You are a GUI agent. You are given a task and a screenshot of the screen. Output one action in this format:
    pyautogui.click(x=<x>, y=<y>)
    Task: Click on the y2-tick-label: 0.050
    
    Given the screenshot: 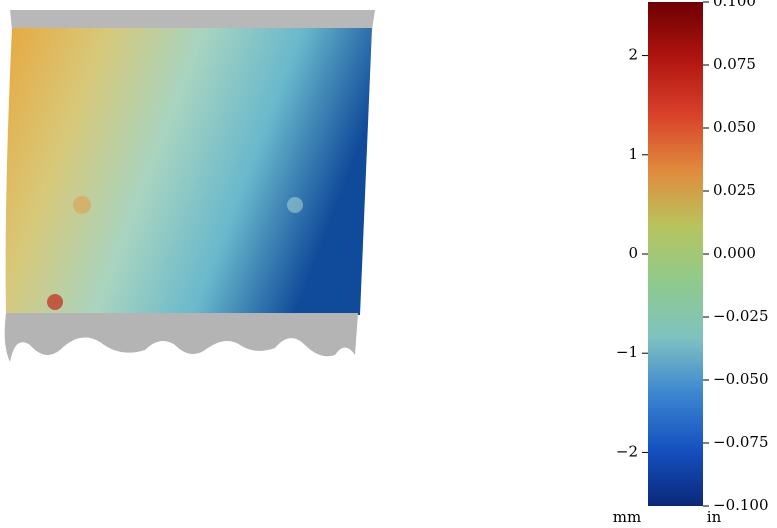 What is the action you would take?
    pyautogui.click(x=734, y=127)
    